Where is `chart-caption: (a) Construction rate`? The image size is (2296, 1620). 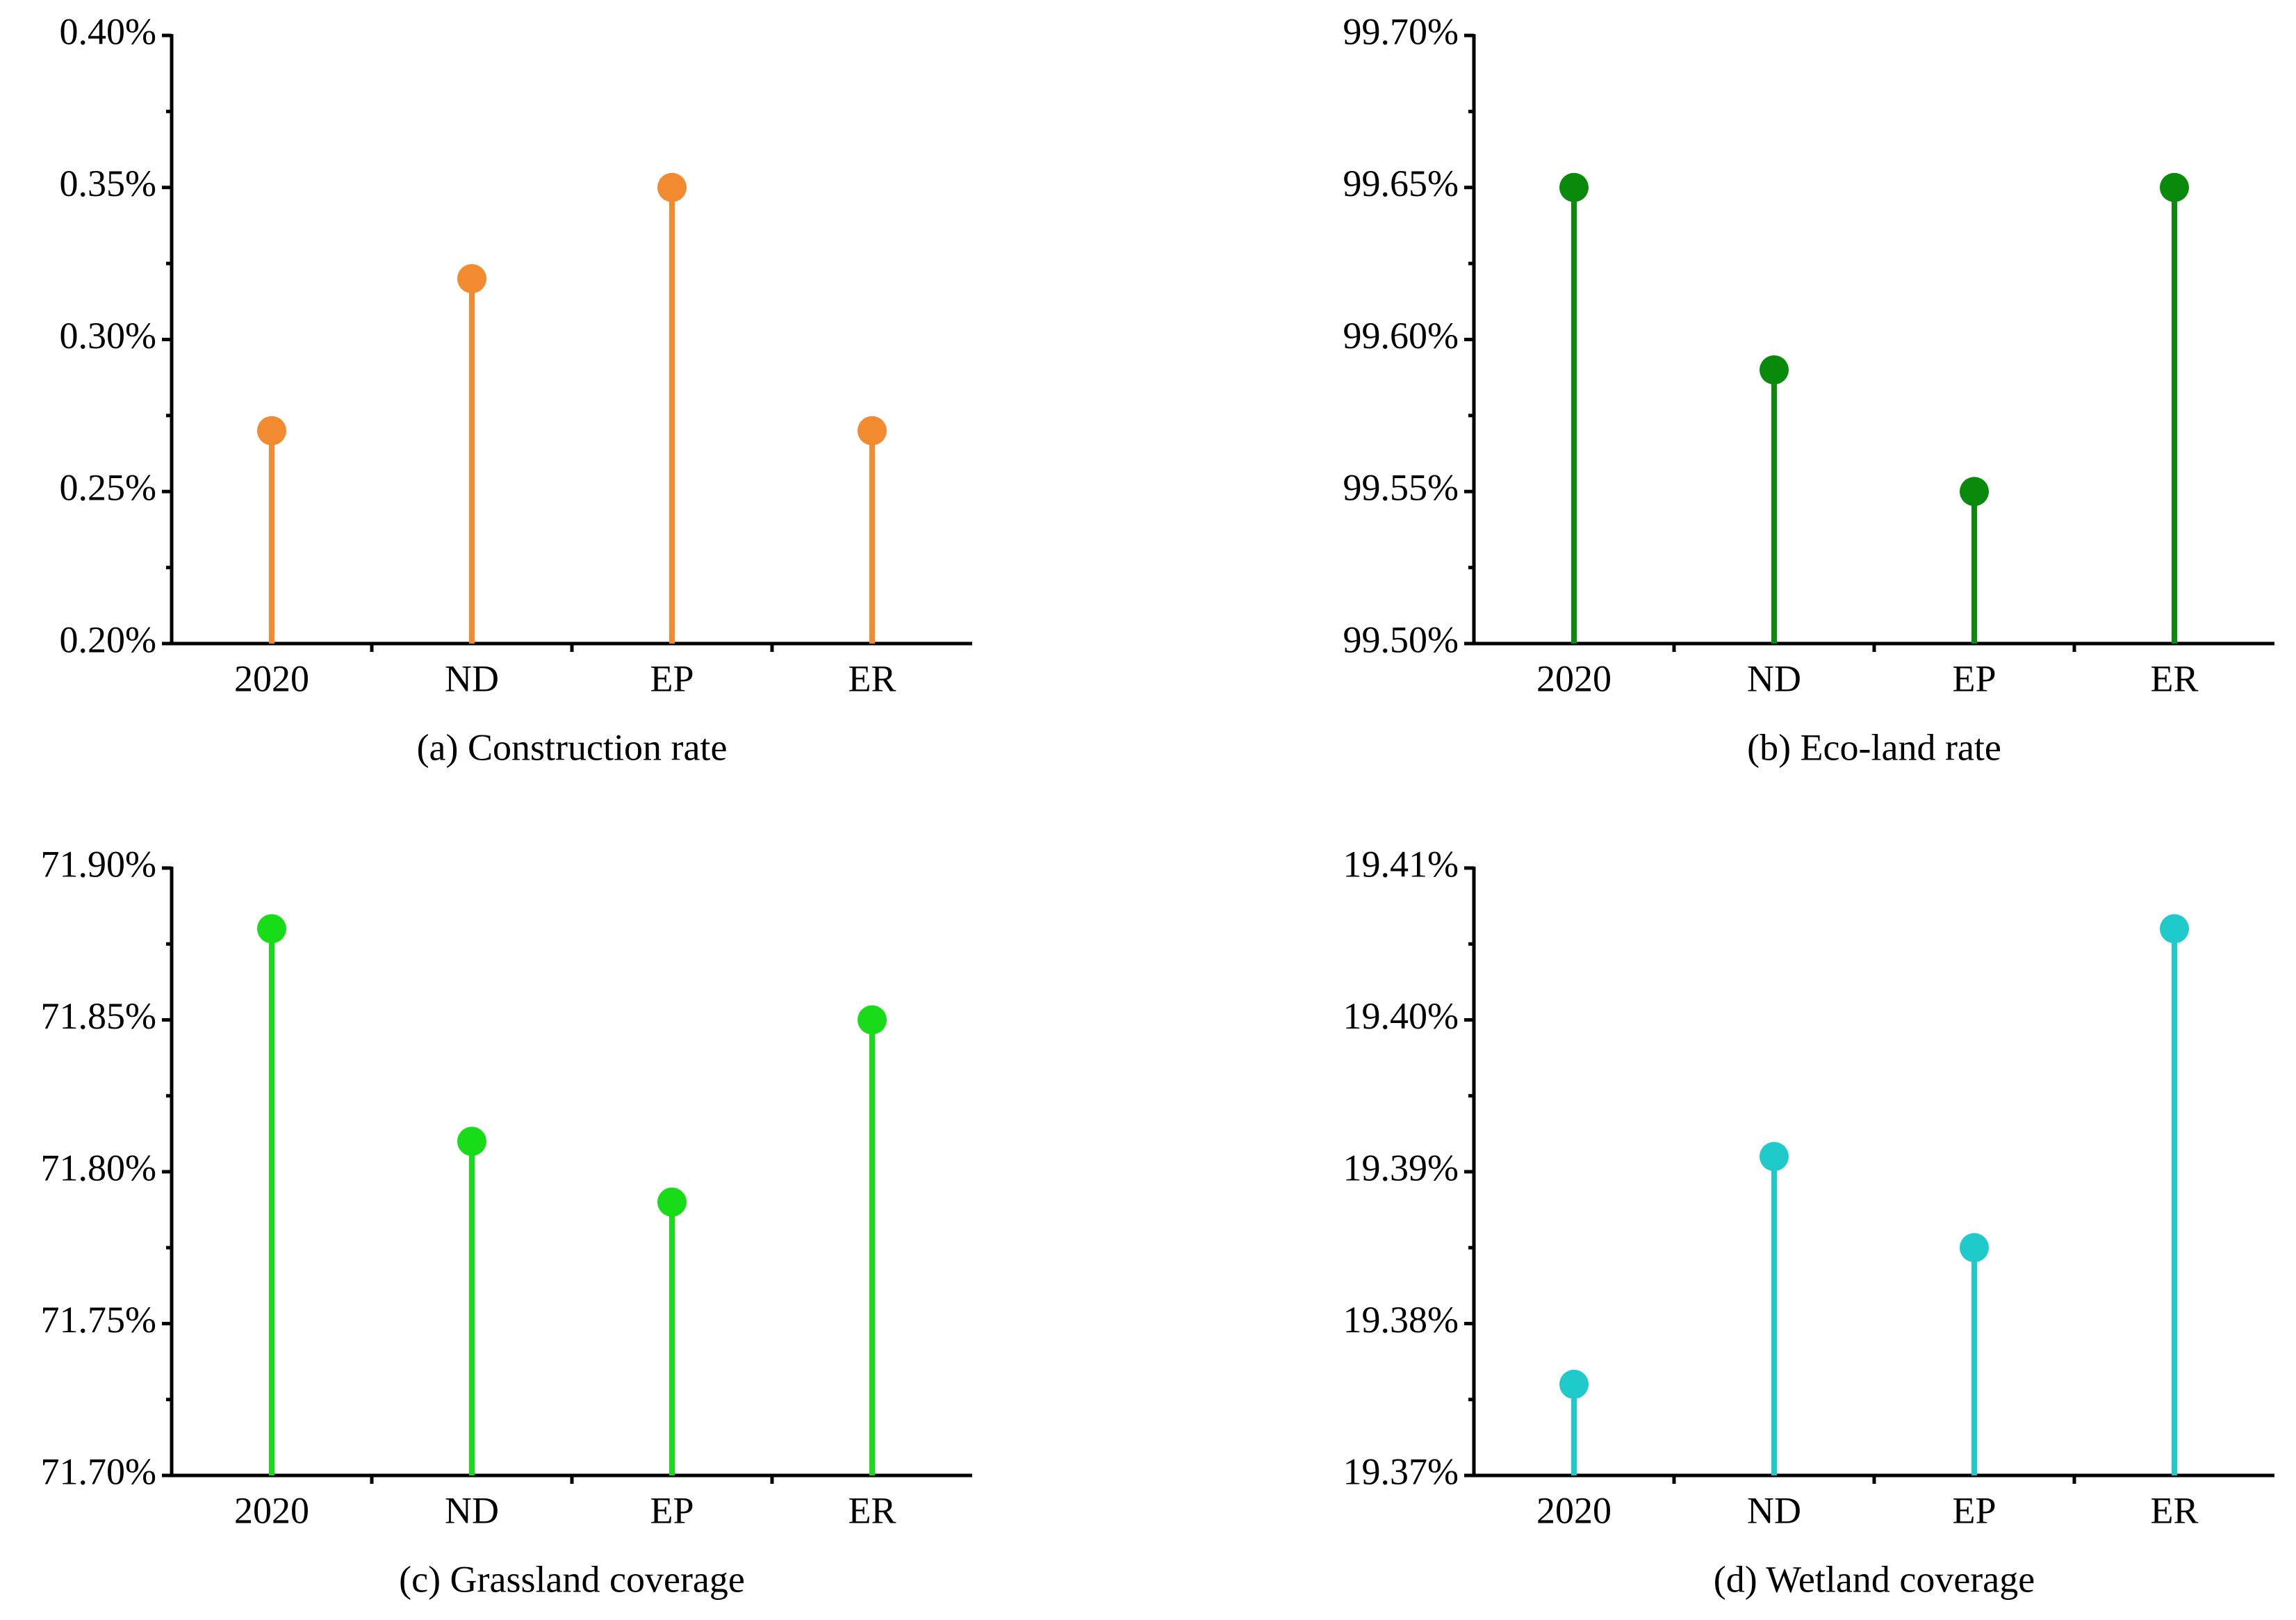
chart-caption: (a) Construction rate is located at coordinates (572, 747).